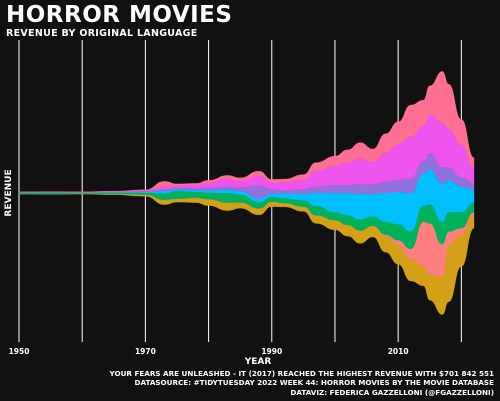 The height and width of the screenshot is (401, 500). I want to click on y-axis-label: REVENUE, so click(9, 192).